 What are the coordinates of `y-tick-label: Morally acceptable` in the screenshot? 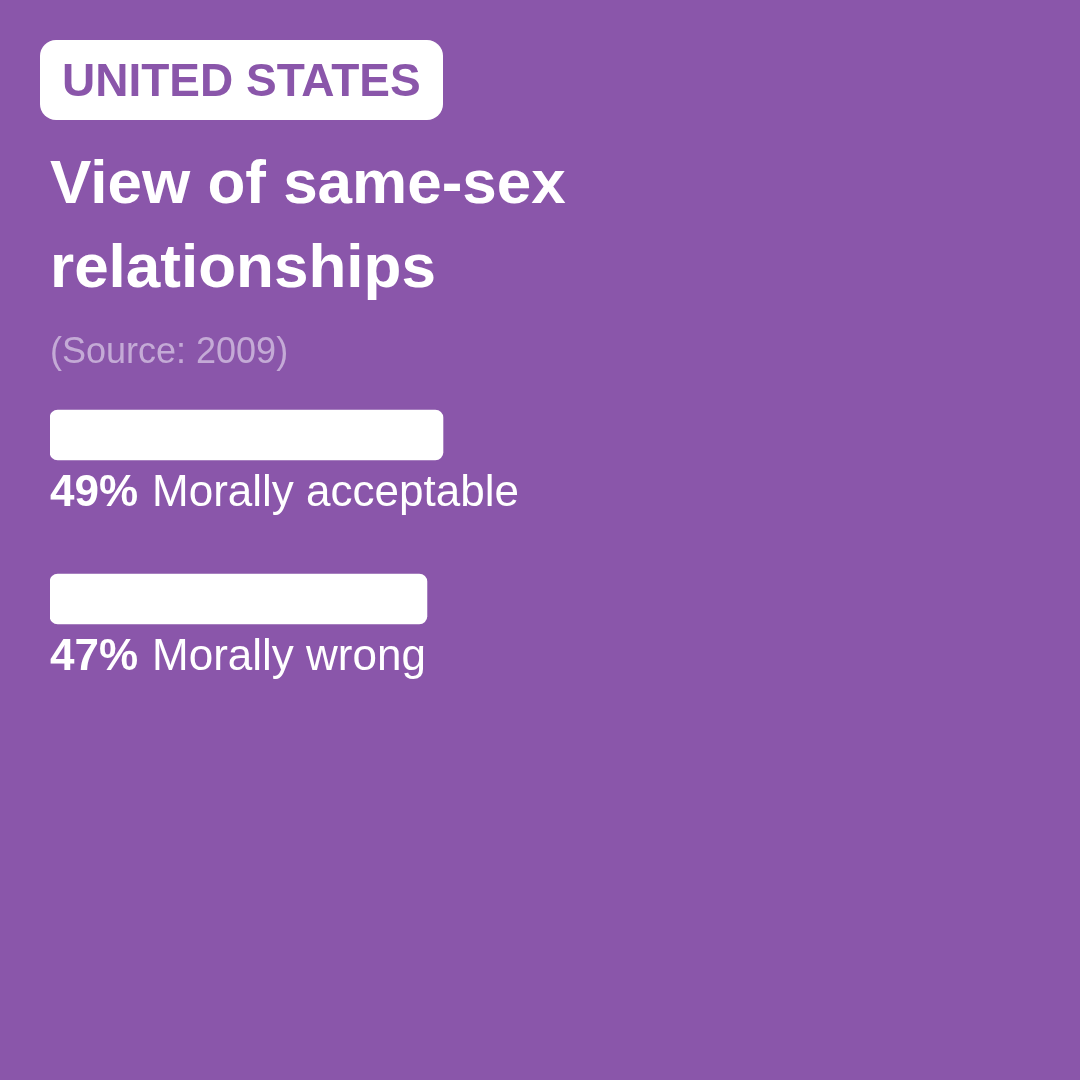 It's located at (335, 490).